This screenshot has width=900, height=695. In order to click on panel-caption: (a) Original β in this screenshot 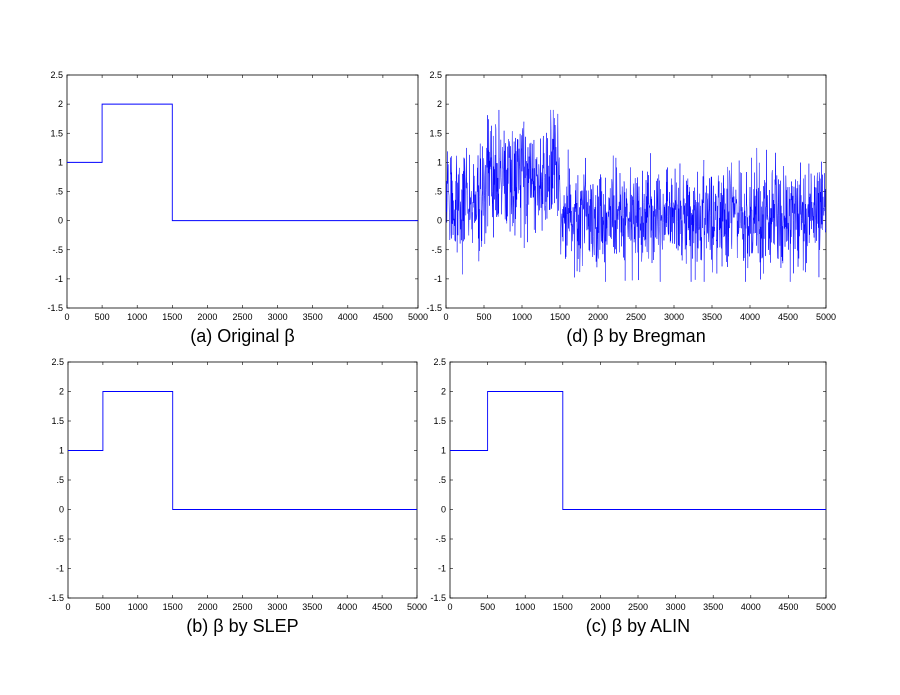, I will do `click(242, 336)`.